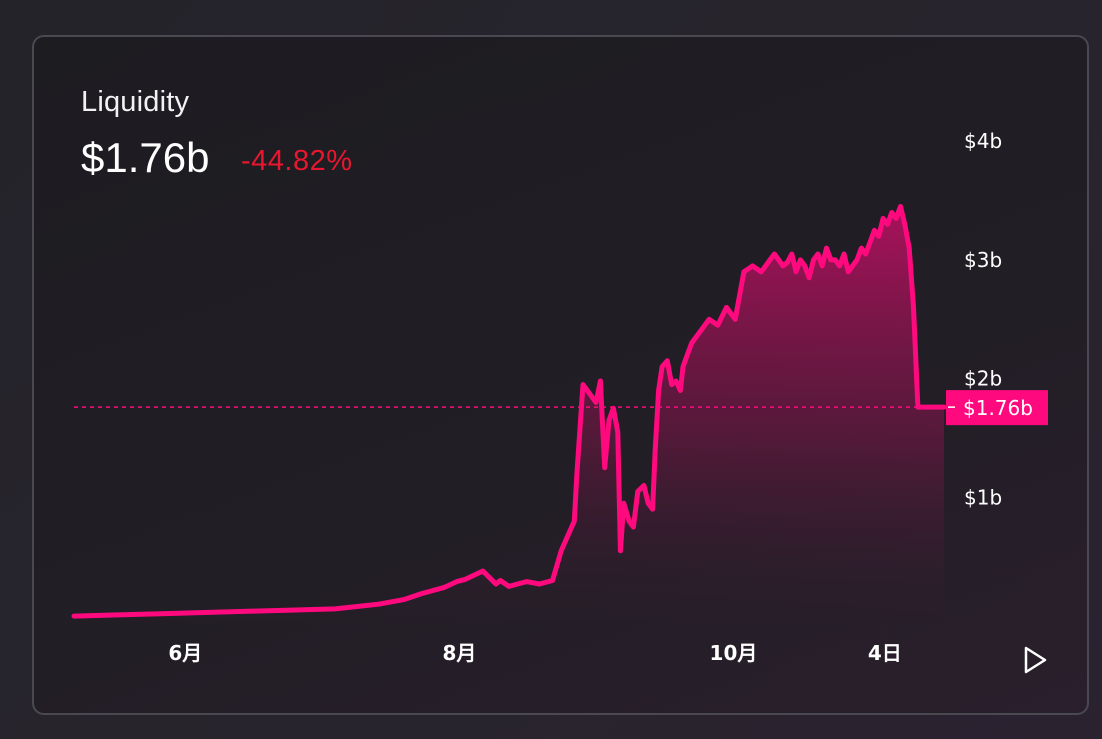 This screenshot has height=739, width=1102. What do you see at coordinates (983, 379) in the screenshot?
I see `y-tick-label: $2b` at bounding box center [983, 379].